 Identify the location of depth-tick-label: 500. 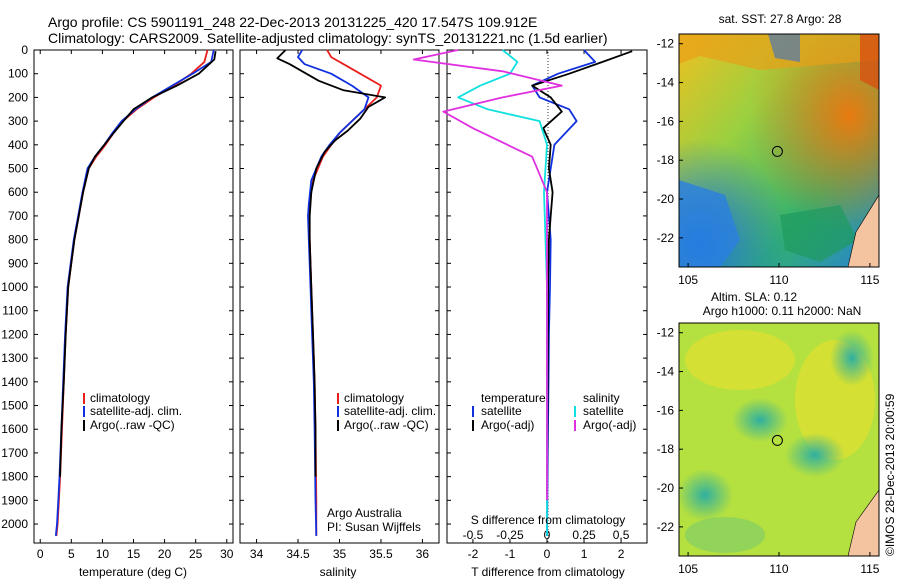
(18, 169).